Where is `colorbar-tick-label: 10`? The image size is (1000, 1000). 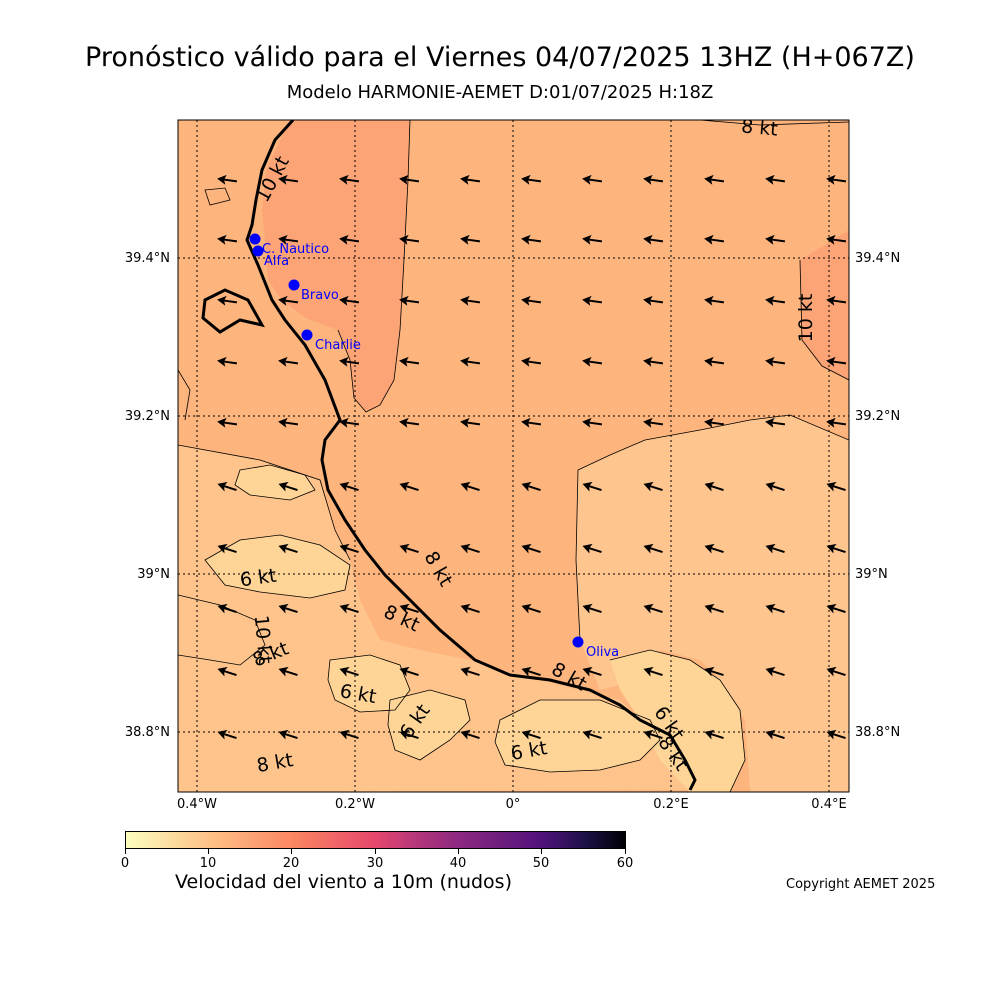 colorbar-tick-label: 10 is located at coordinates (208, 863).